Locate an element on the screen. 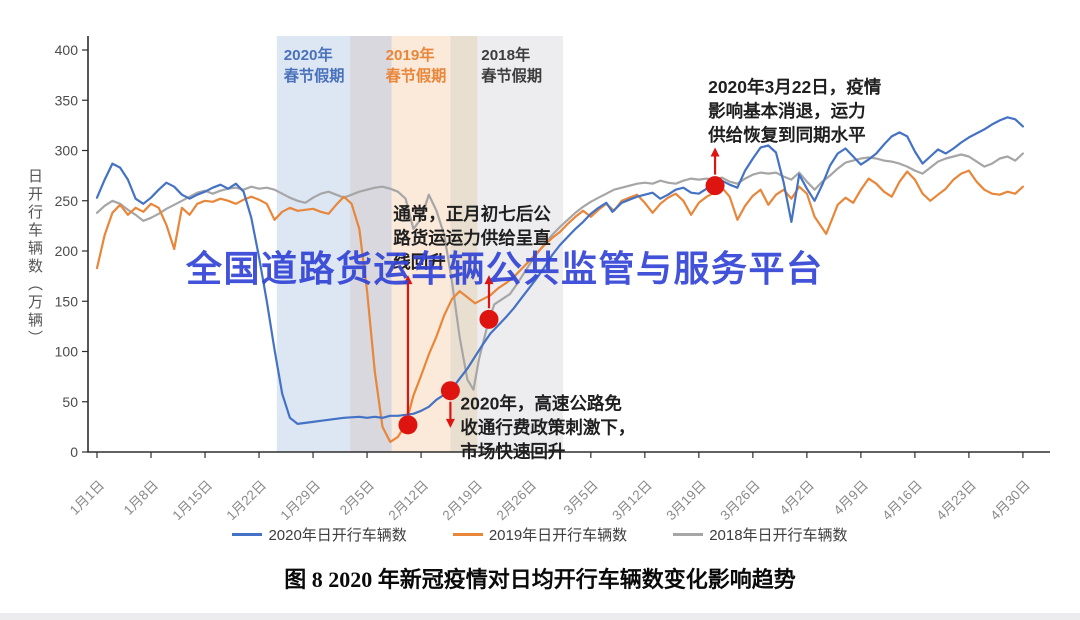 The height and width of the screenshot is (620, 1080). legend-item: 2018年日开行车辆数 is located at coordinates (760, 534).